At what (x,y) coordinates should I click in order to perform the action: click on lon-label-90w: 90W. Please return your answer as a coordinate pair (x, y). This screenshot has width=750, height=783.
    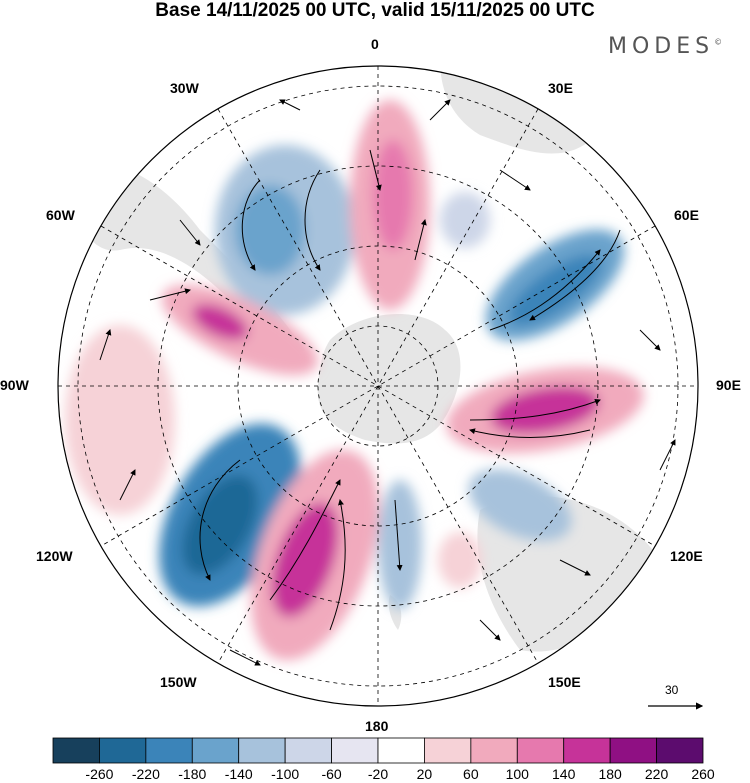
    Looking at the image, I should click on (14, 385).